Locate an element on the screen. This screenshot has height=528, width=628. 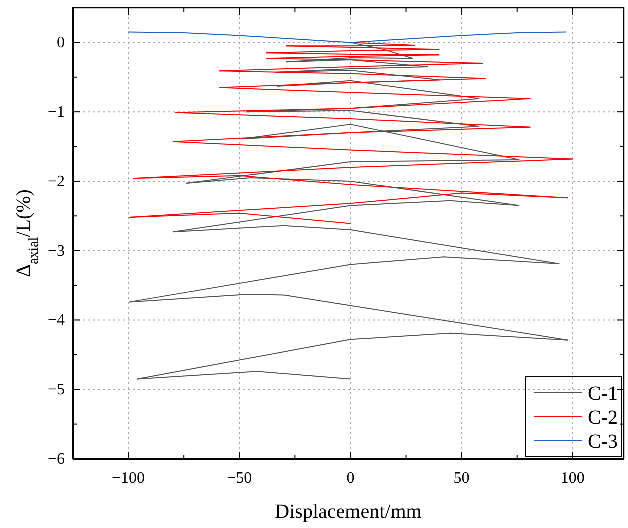
y-tick-label: 0 is located at coordinates (61, 43).